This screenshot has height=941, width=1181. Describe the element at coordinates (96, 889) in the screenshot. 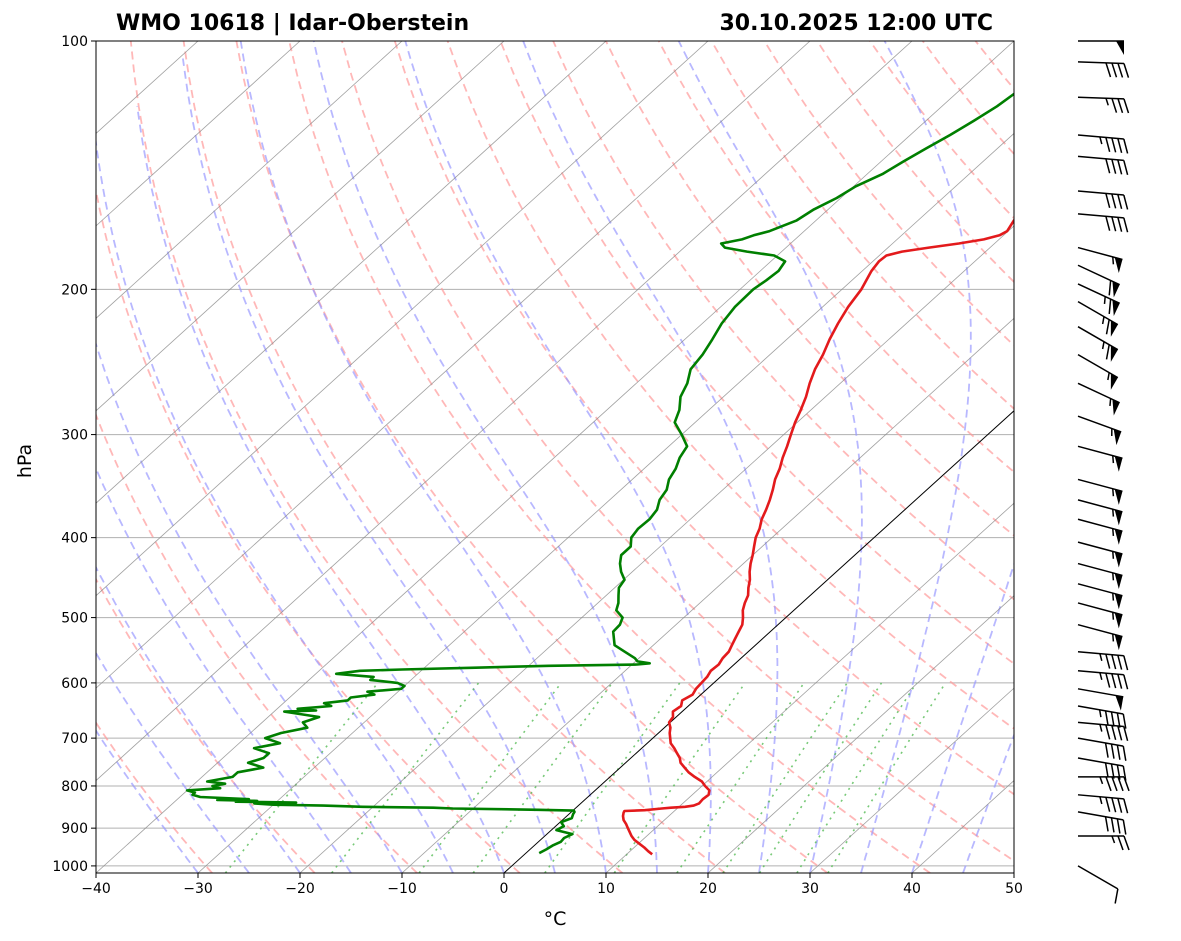

I see `x-tick-label: −40` at that location.